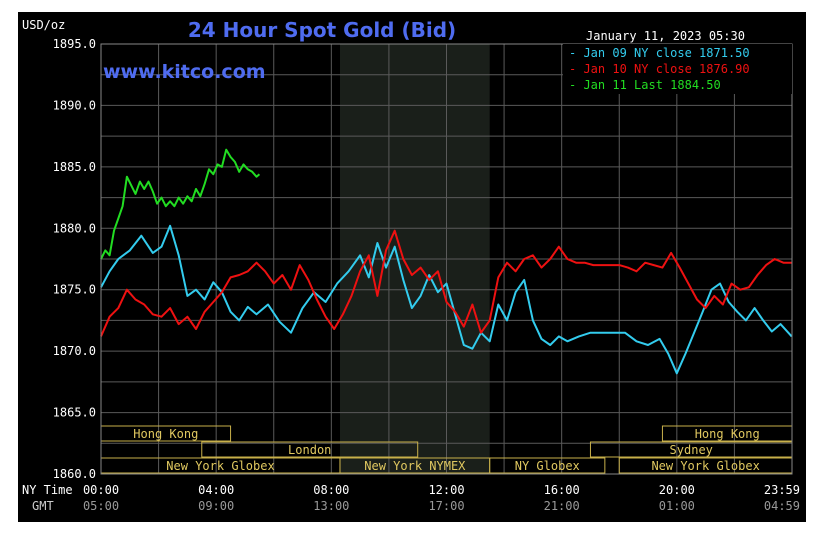  What do you see at coordinates (322, 30) in the screenshot?
I see `chart-title: 24 Hour Spot Gold (Bid)` at bounding box center [322, 30].